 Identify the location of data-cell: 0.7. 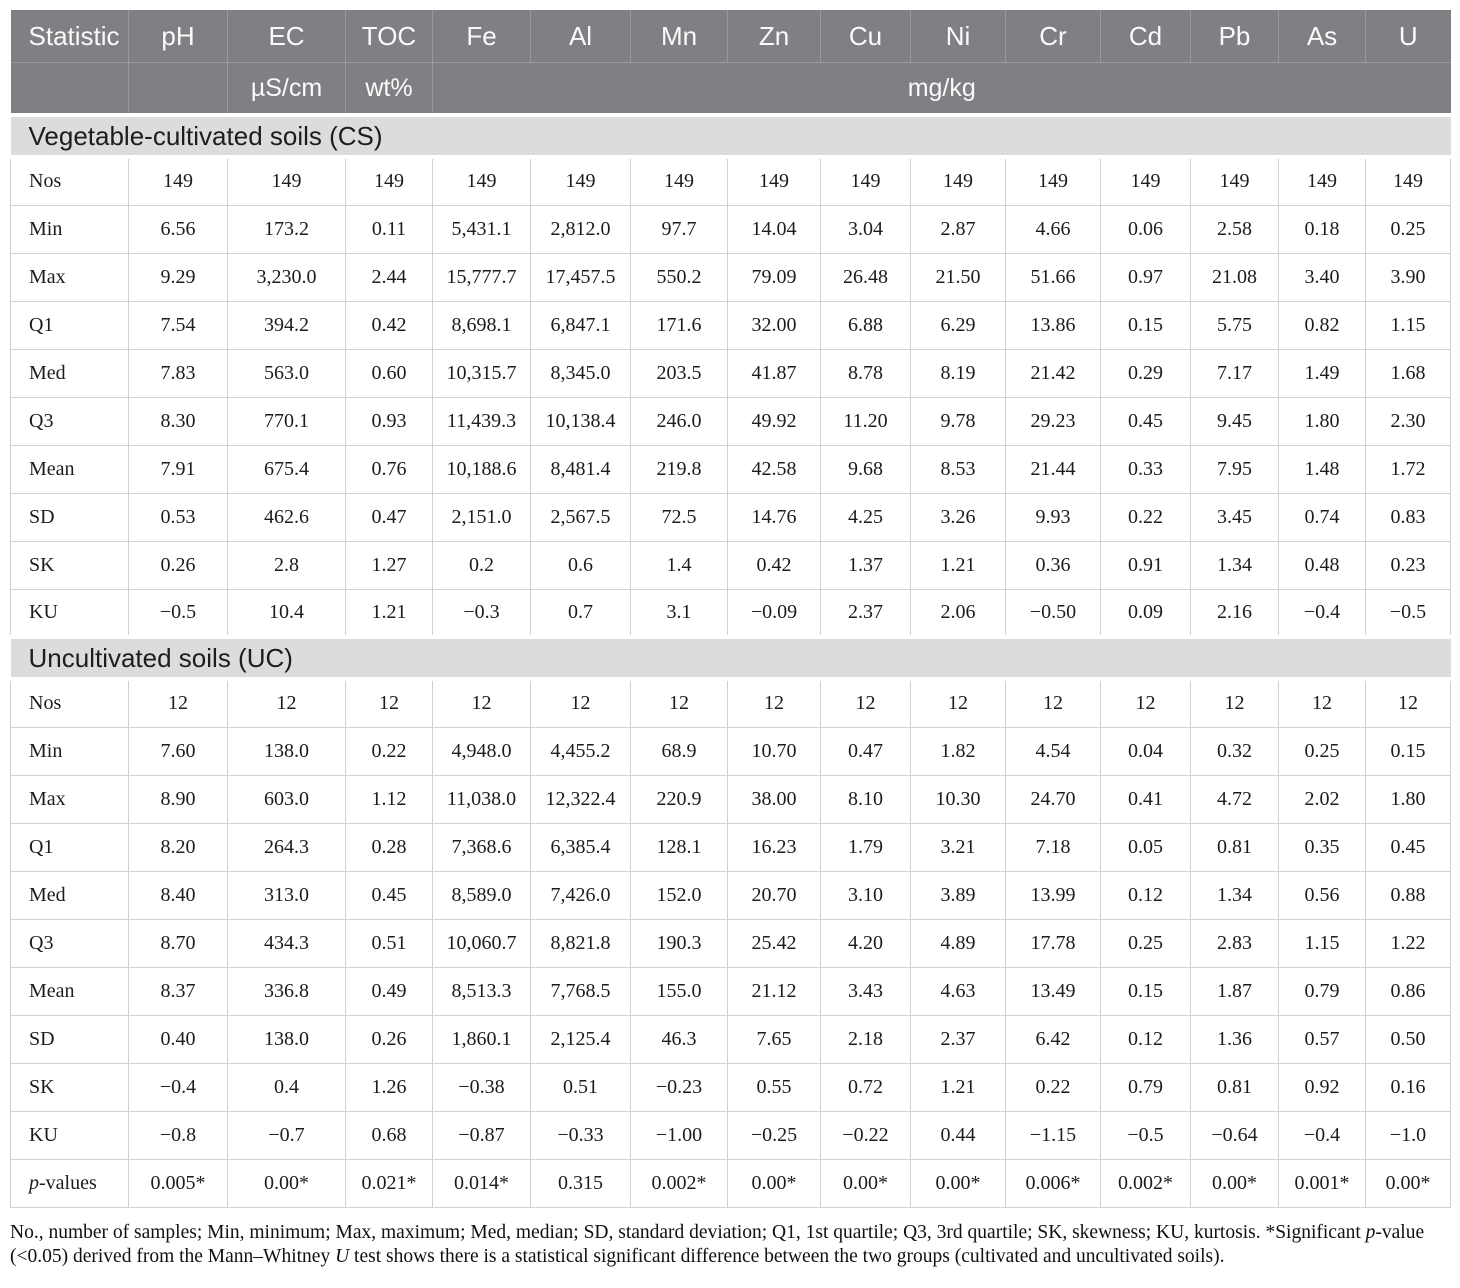
(580, 613).